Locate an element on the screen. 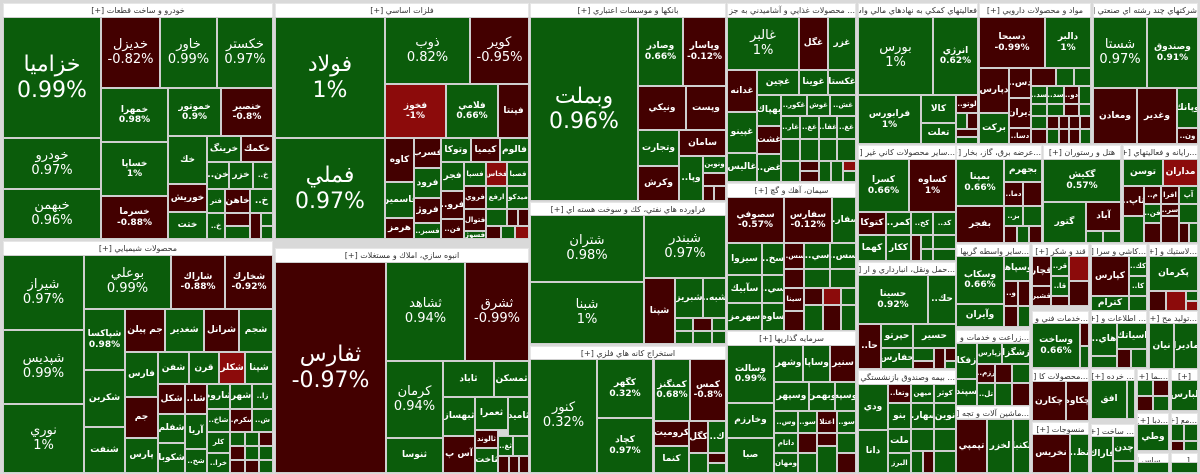 This screenshot has height=474, width=1200. sector-header: شركتهاي چند رشته اي صنعتي [+] is located at coordinates (1145, 10).